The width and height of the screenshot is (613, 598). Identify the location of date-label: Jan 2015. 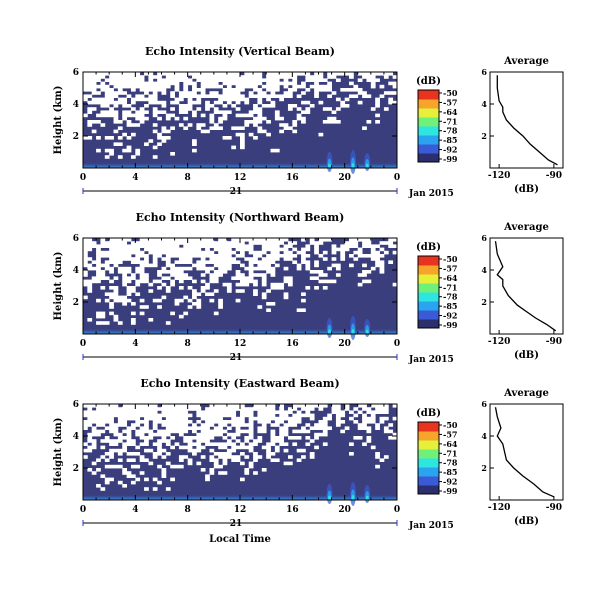
(431, 360).